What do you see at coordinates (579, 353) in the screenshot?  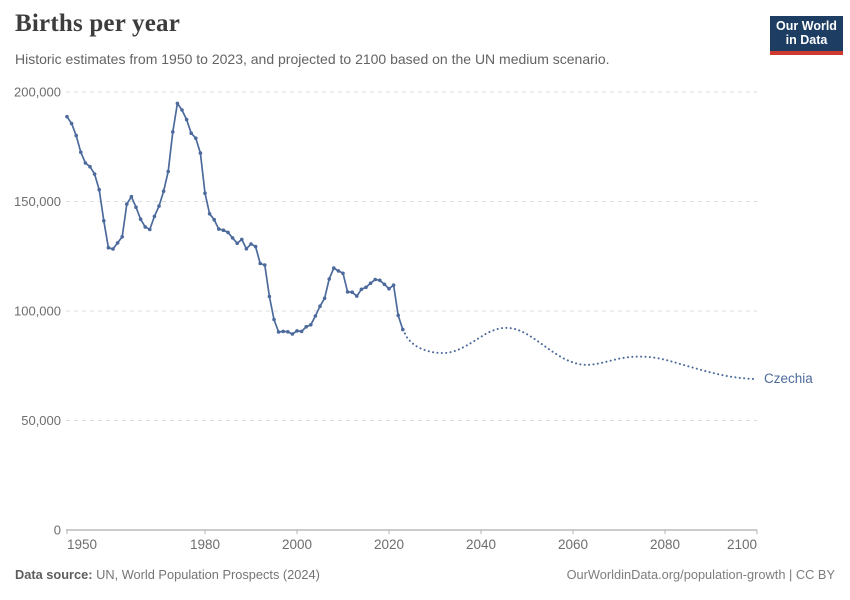 I see `projection-series-line` at bounding box center [579, 353].